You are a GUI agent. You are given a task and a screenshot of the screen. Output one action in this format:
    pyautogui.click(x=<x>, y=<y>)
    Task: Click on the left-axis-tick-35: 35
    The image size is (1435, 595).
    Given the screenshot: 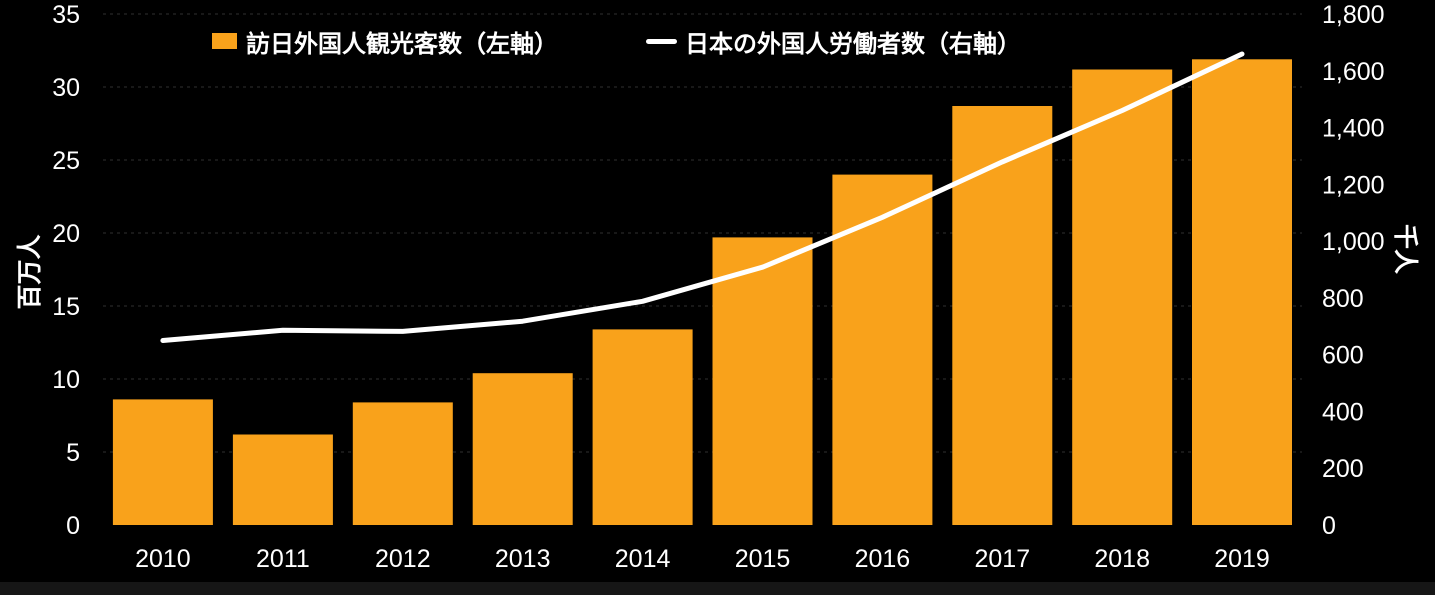 What is the action you would take?
    pyautogui.click(x=66, y=15)
    